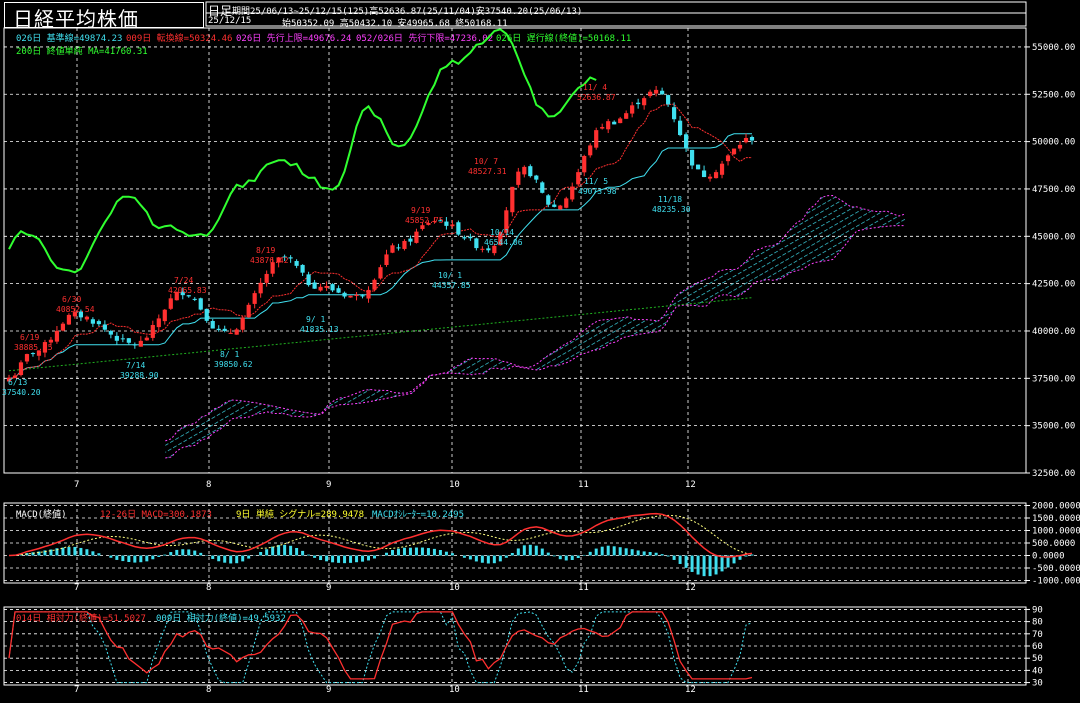 This screenshot has width=1080, height=703. What do you see at coordinates (425, 39) in the screenshot?
I see `legend-span-b: 052/026日 先行下限=47236.02` at bounding box center [425, 39].